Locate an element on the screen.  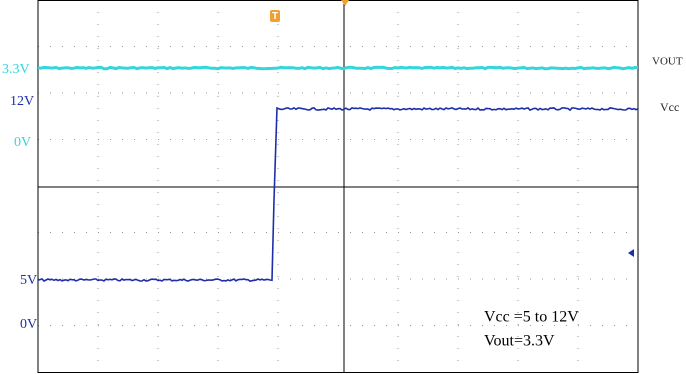
right-label: Vcc is located at coordinates (669, 107).